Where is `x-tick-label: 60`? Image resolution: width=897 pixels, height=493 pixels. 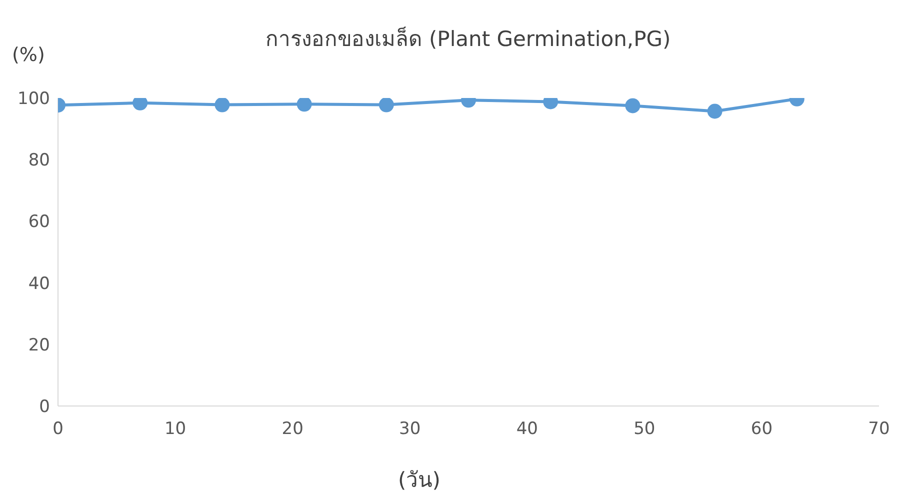 x-tick-label: 60 is located at coordinates (761, 429).